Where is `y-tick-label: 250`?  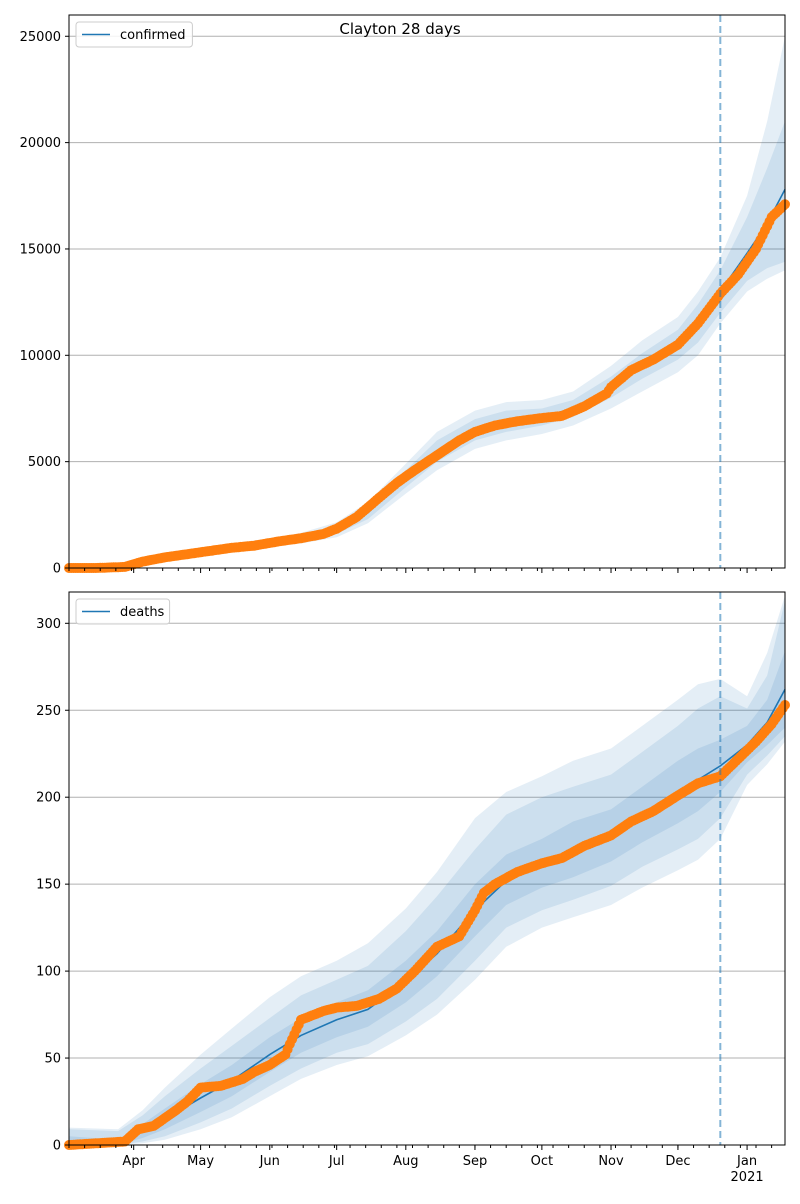 y-tick-label: 250 is located at coordinates (48, 711).